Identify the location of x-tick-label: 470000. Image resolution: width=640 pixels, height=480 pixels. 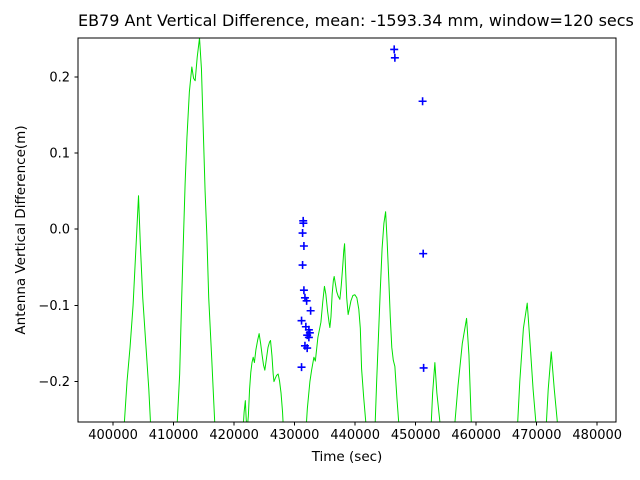
(537, 435).